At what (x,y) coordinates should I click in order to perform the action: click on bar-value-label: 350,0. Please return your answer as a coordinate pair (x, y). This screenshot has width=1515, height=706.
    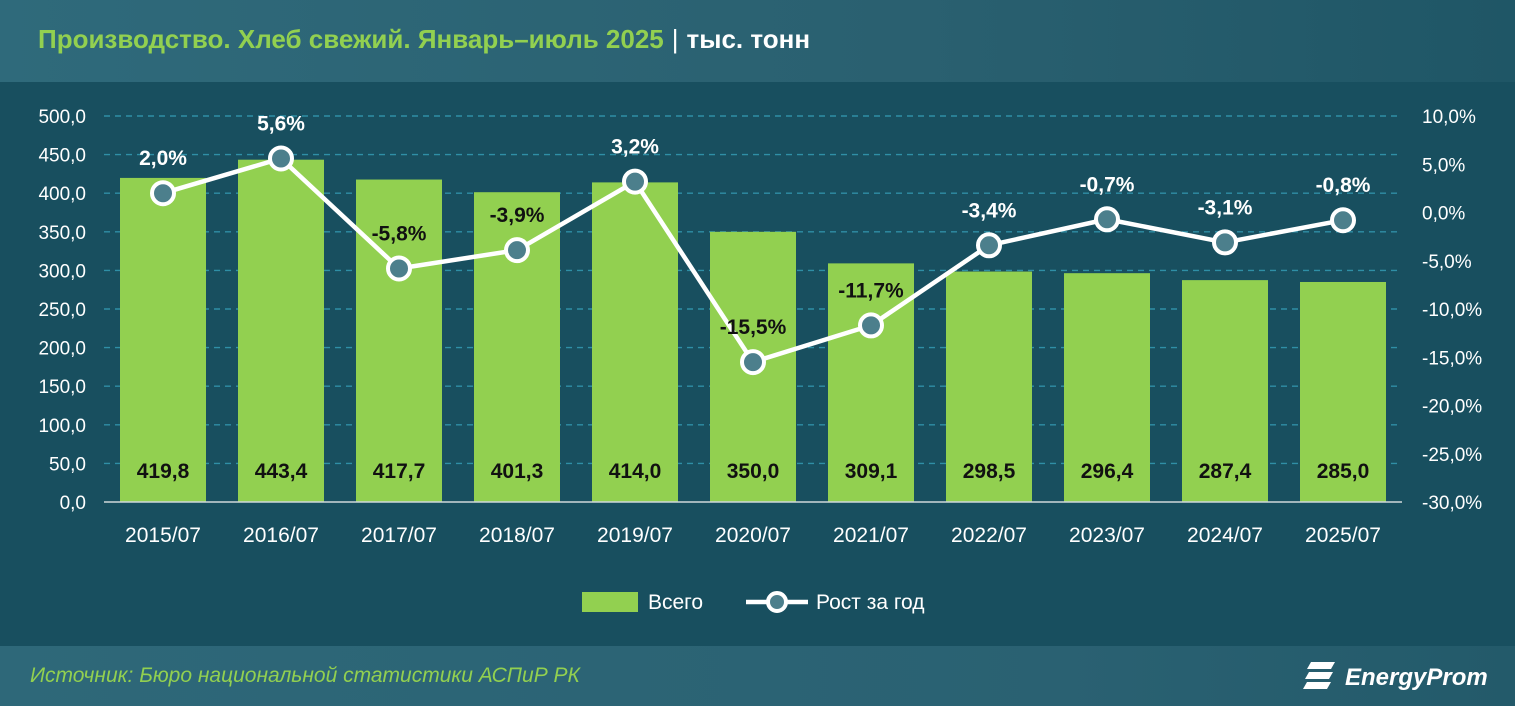
    Looking at the image, I should click on (753, 471).